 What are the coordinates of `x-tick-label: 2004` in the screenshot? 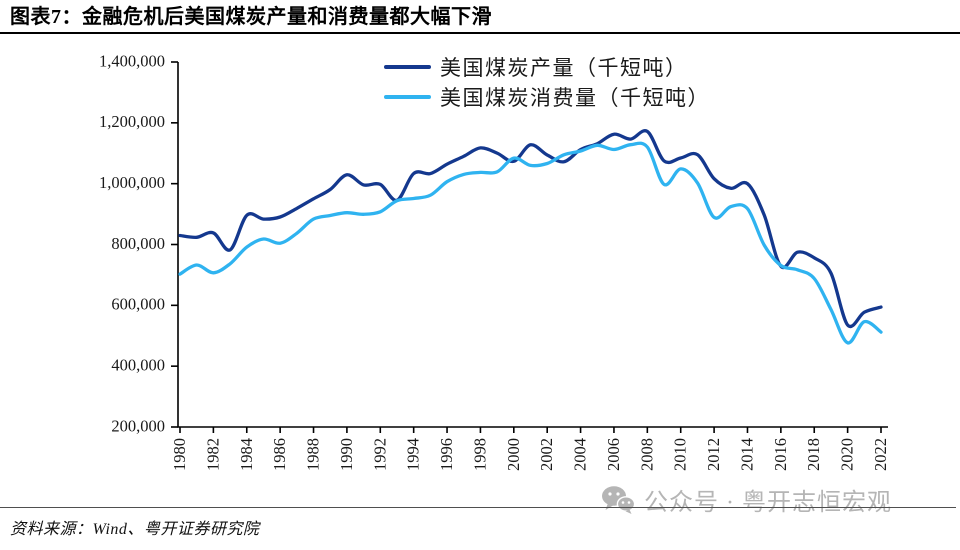 It's located at (580, 454).